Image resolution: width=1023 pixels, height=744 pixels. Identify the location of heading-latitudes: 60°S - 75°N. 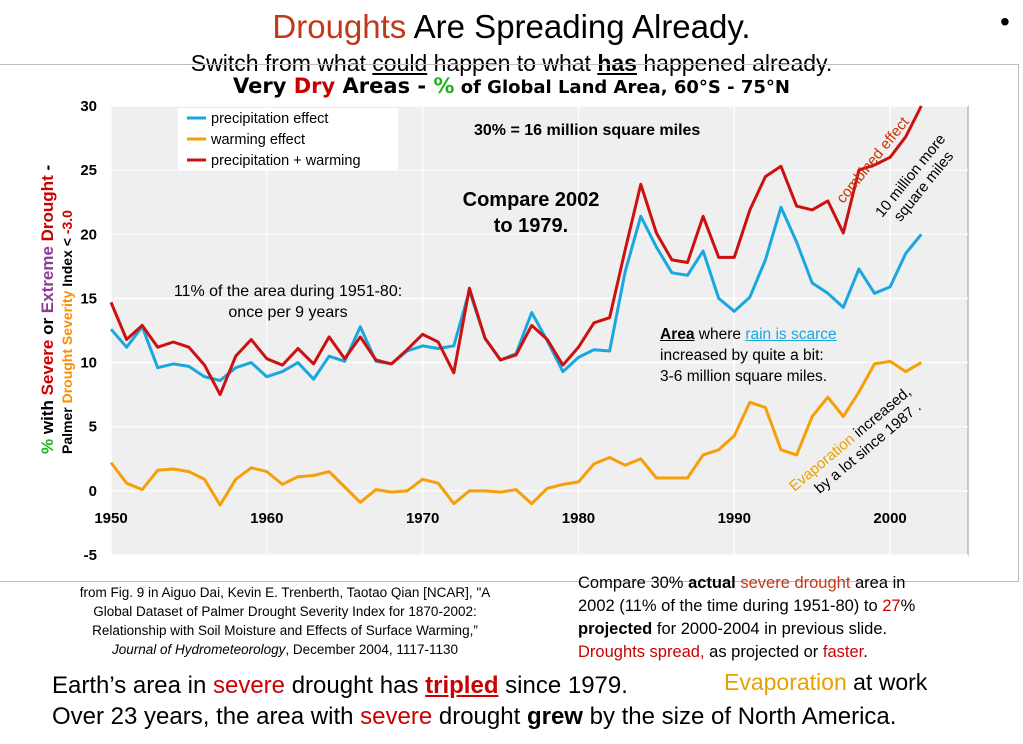
(731, 87).